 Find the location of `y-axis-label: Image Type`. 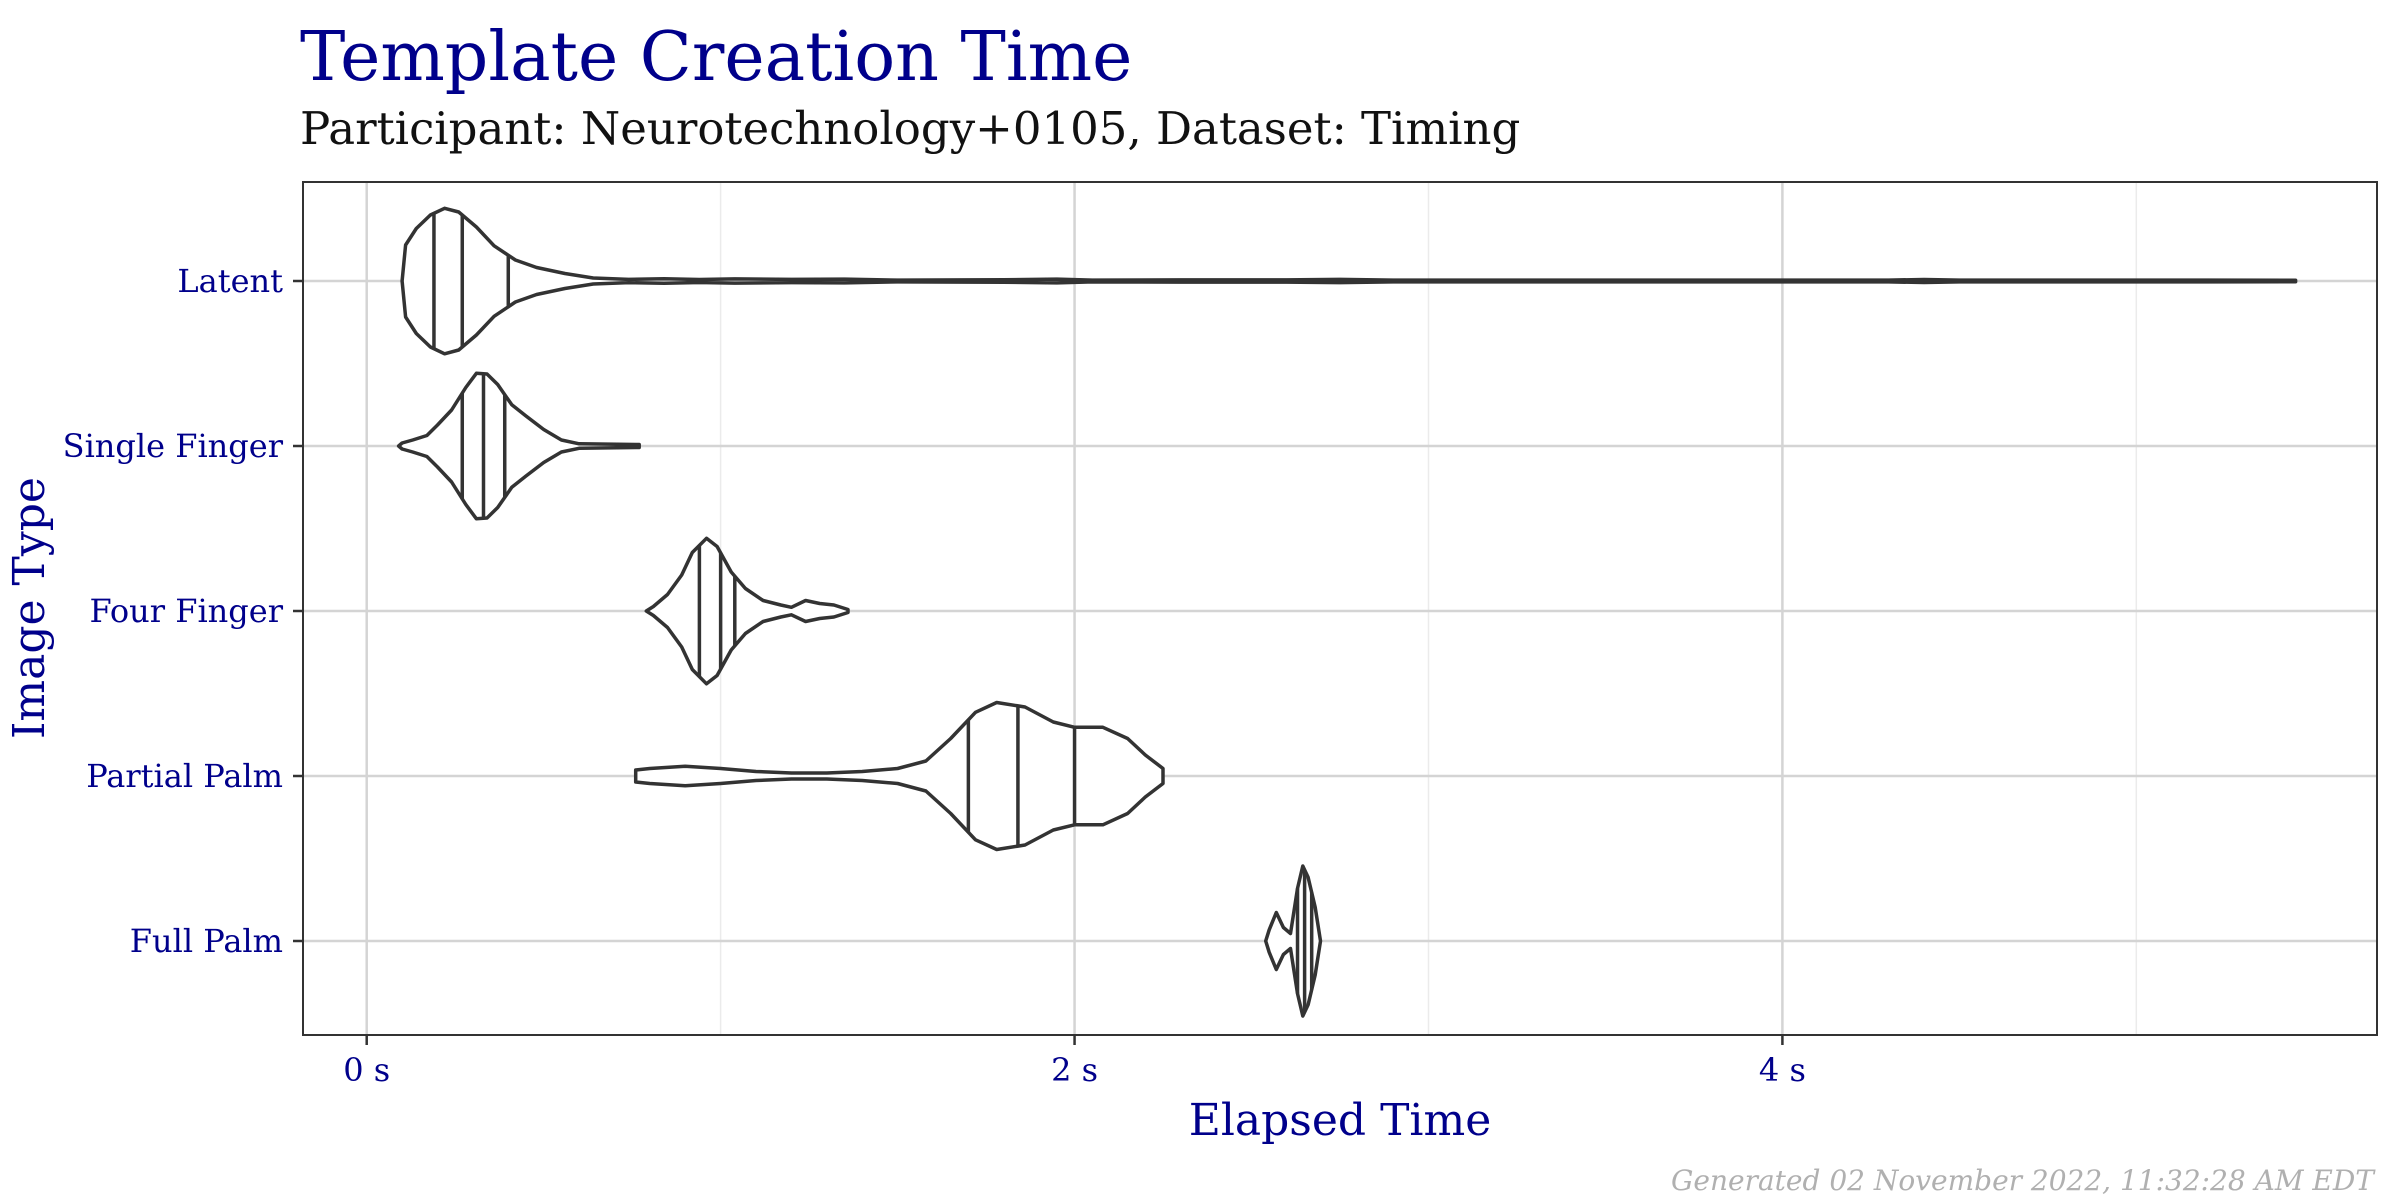

y-axis-label: Image Type is located at coordinates (29, 608).